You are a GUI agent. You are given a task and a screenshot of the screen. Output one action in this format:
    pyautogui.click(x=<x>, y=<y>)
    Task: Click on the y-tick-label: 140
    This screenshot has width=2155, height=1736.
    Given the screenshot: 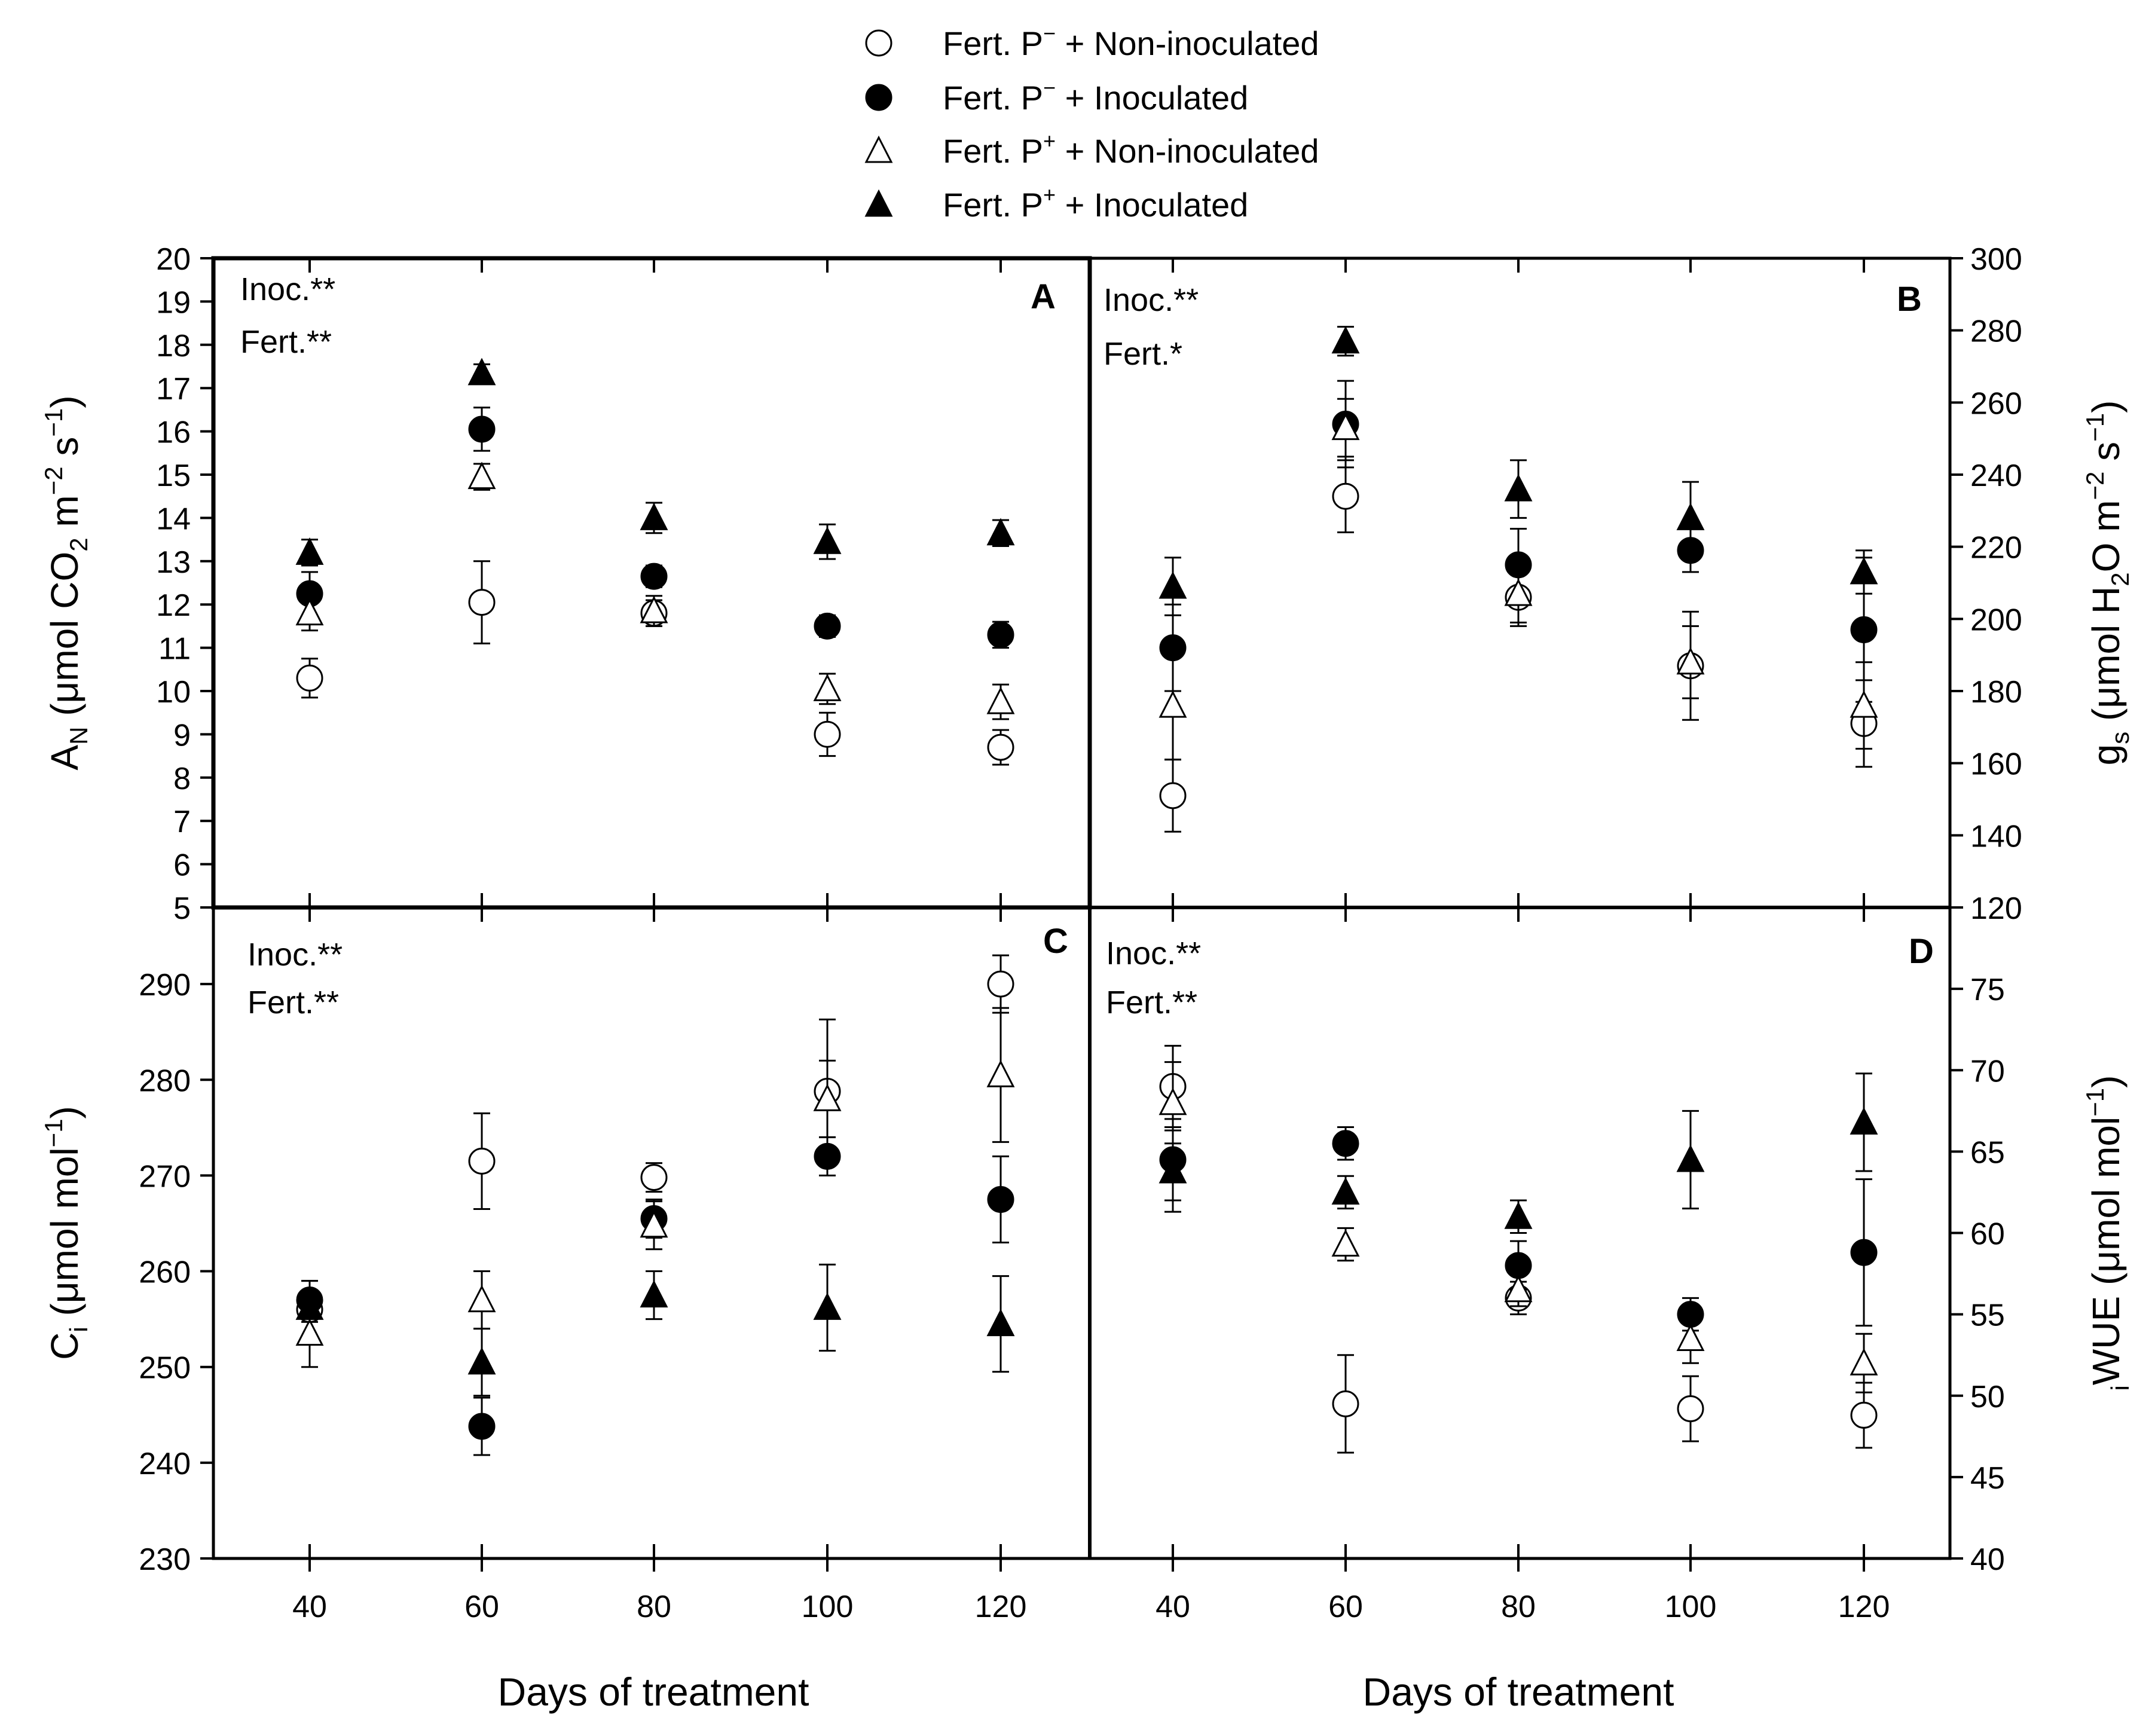 What is the action you would take?
    pyautogui.click(x=1996, y=836)
    